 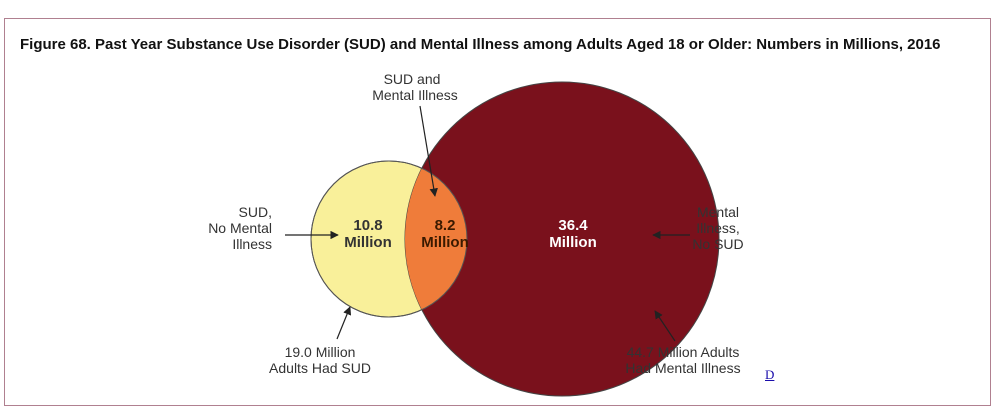 What do you see at coordinates (320, 368) in the screenshot?
I see `callout-sud-total-line2: Adults Had SUD` at bounding box center [320, 368].